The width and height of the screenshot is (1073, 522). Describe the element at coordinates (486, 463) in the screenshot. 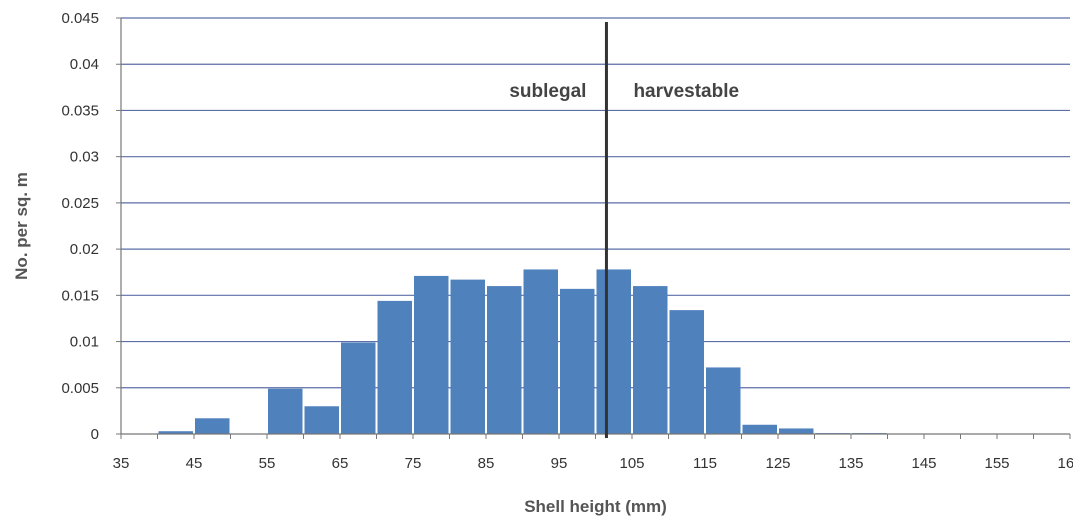

I see `x-tick-label: 85` at that location.